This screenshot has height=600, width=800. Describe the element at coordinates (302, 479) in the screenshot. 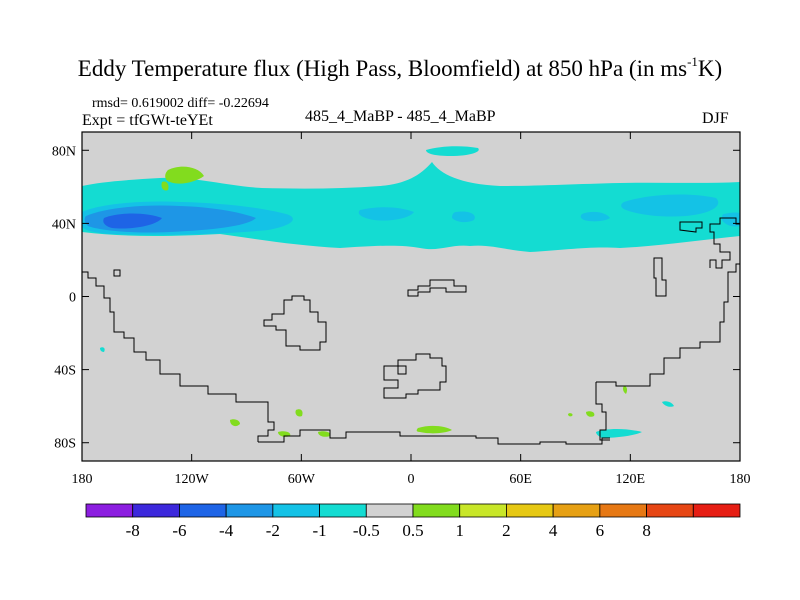

I see `x-tick-label: 60W` at that location.